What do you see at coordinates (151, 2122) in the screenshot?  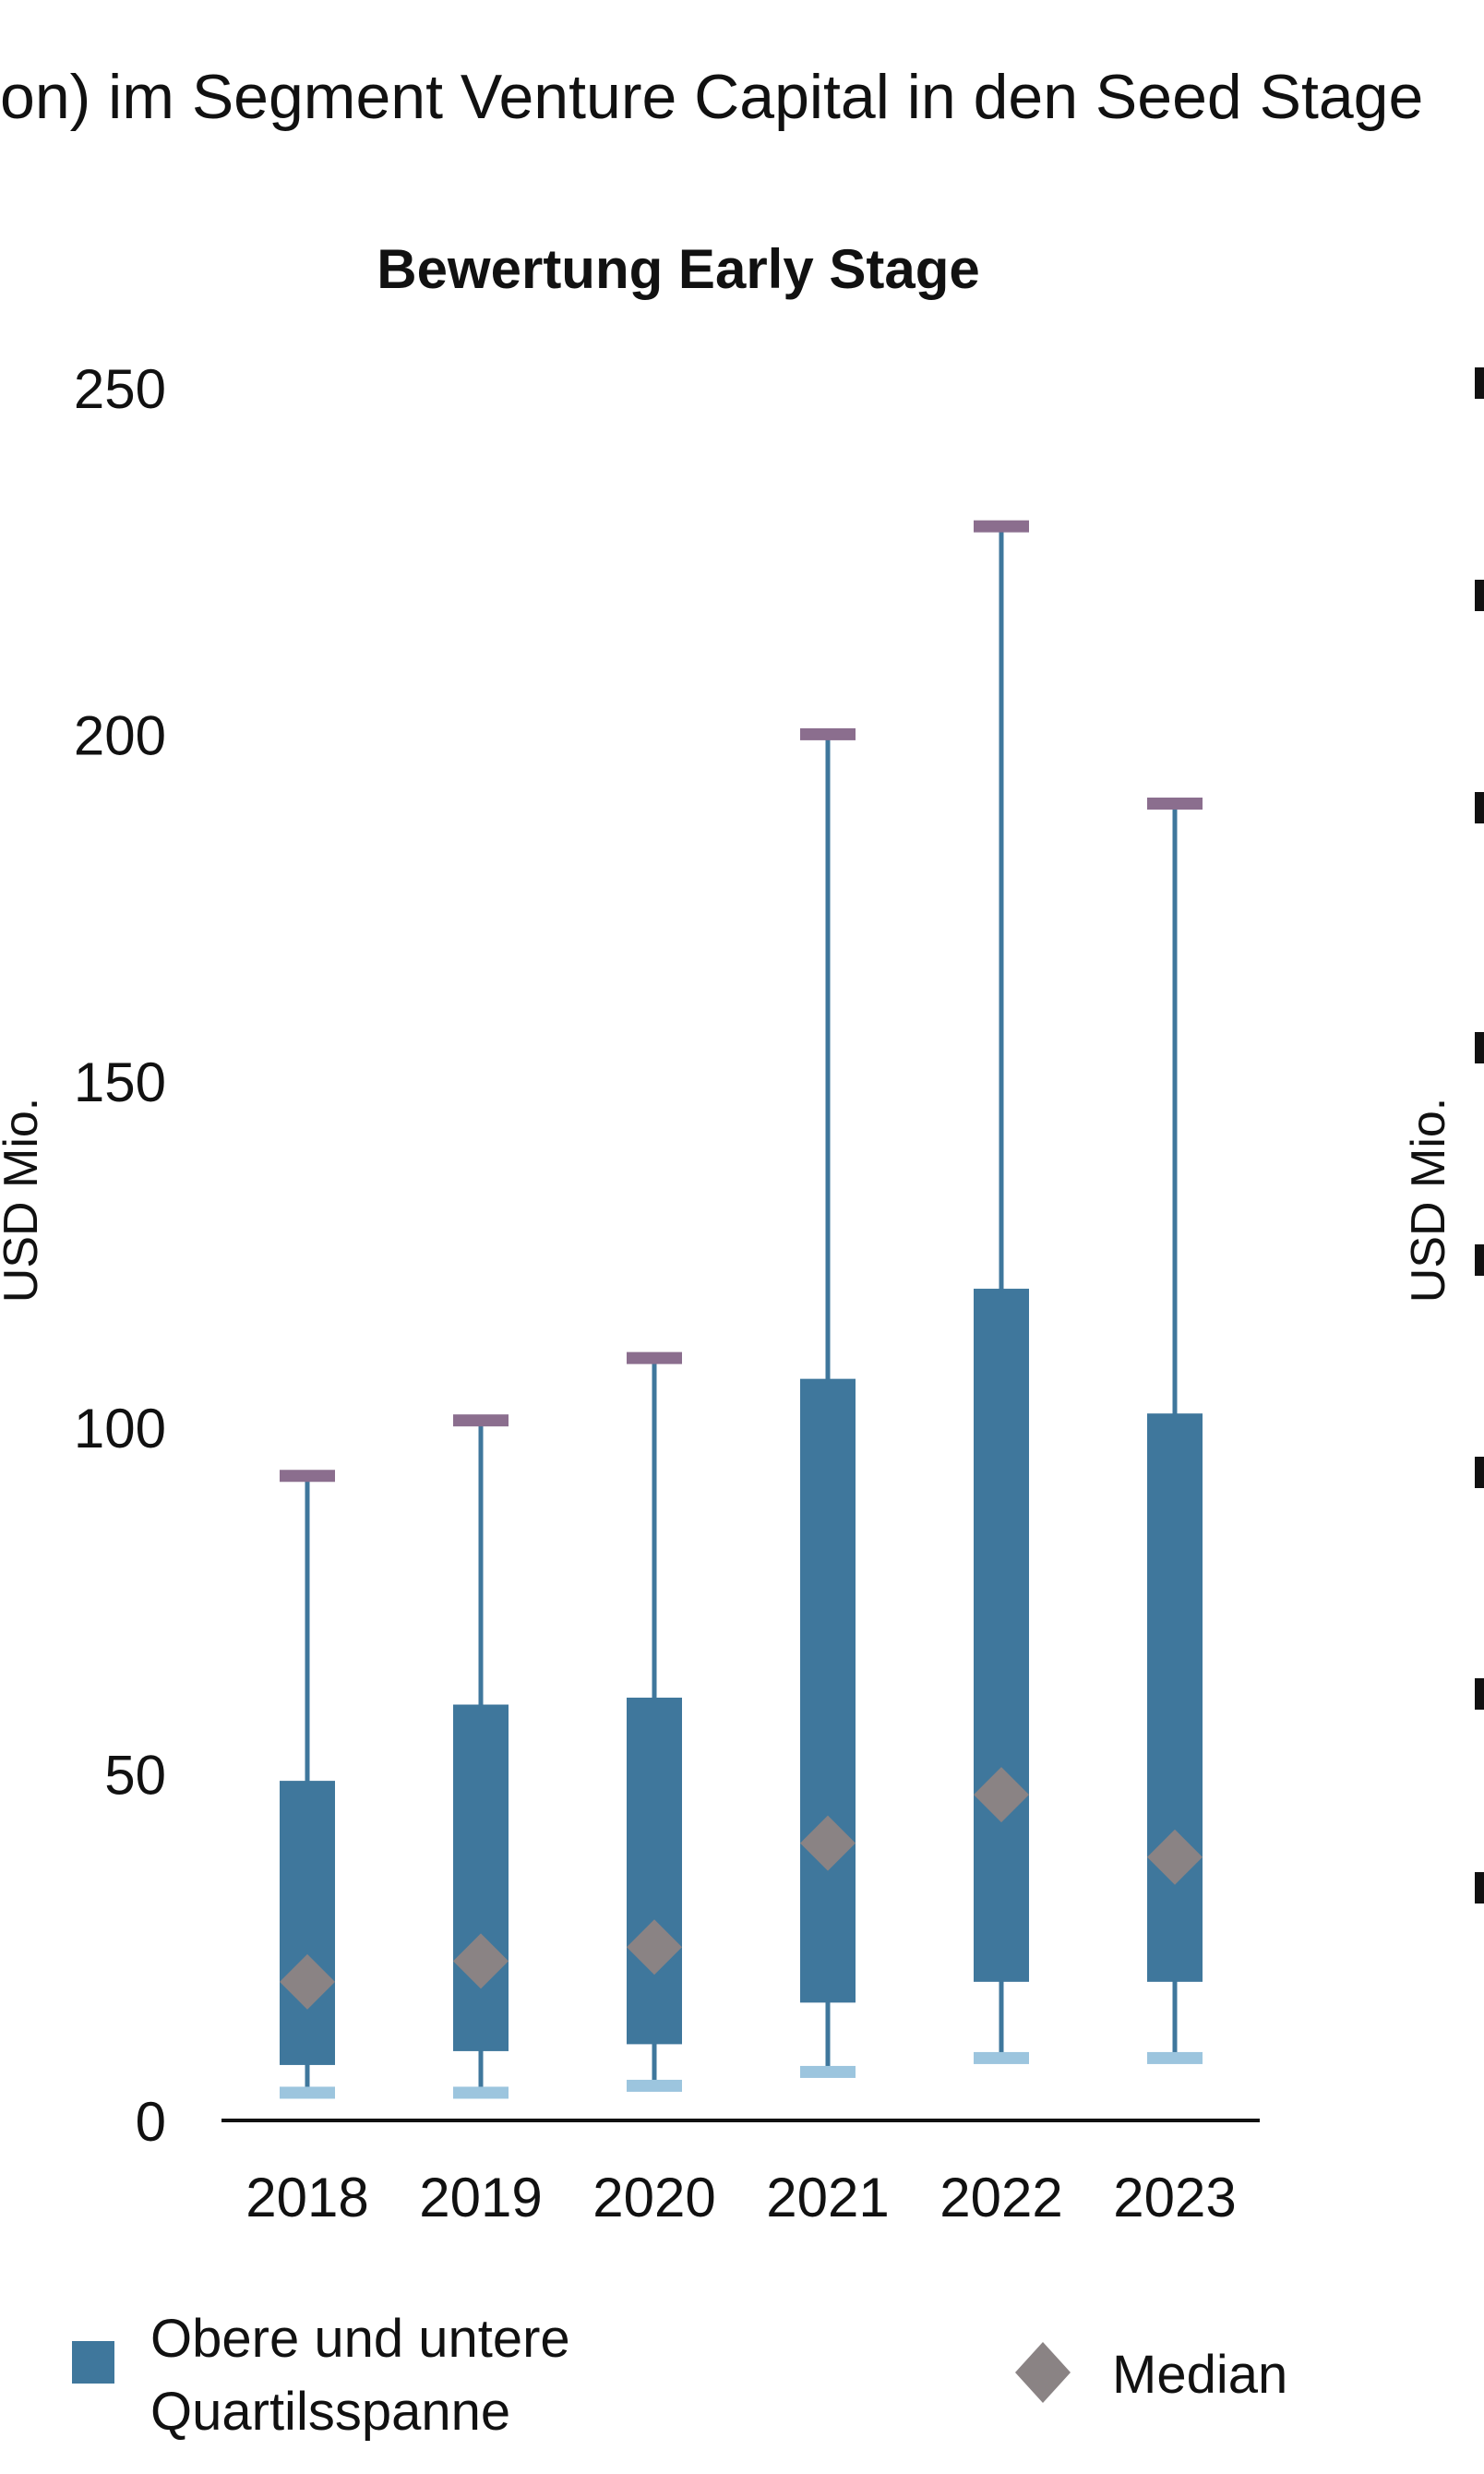 I see `y-tick-label: 0` at bounding box center [151, 2122].